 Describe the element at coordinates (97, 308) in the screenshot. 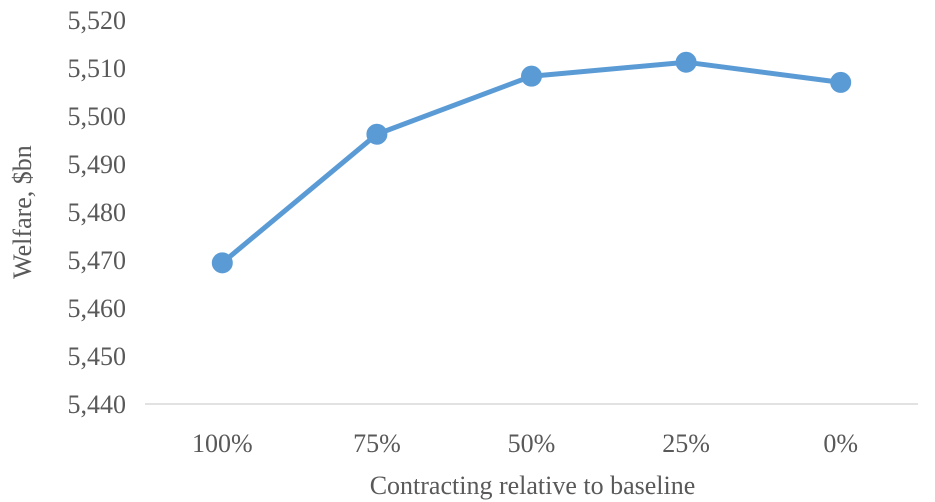

I see `y-tick-label: 5,460` at that location.